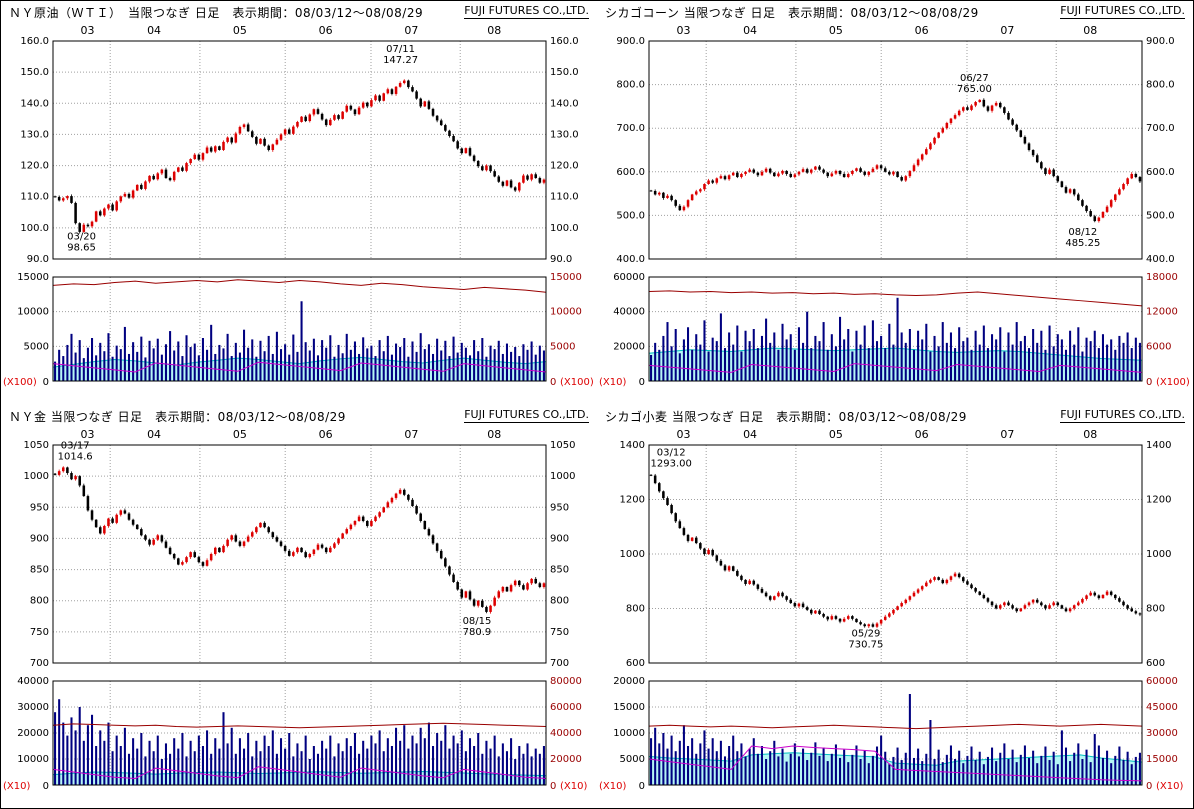 The width and height of the screenshot is (1194, 809). I want to click on annotation: 485.25, so click(1082, 243).